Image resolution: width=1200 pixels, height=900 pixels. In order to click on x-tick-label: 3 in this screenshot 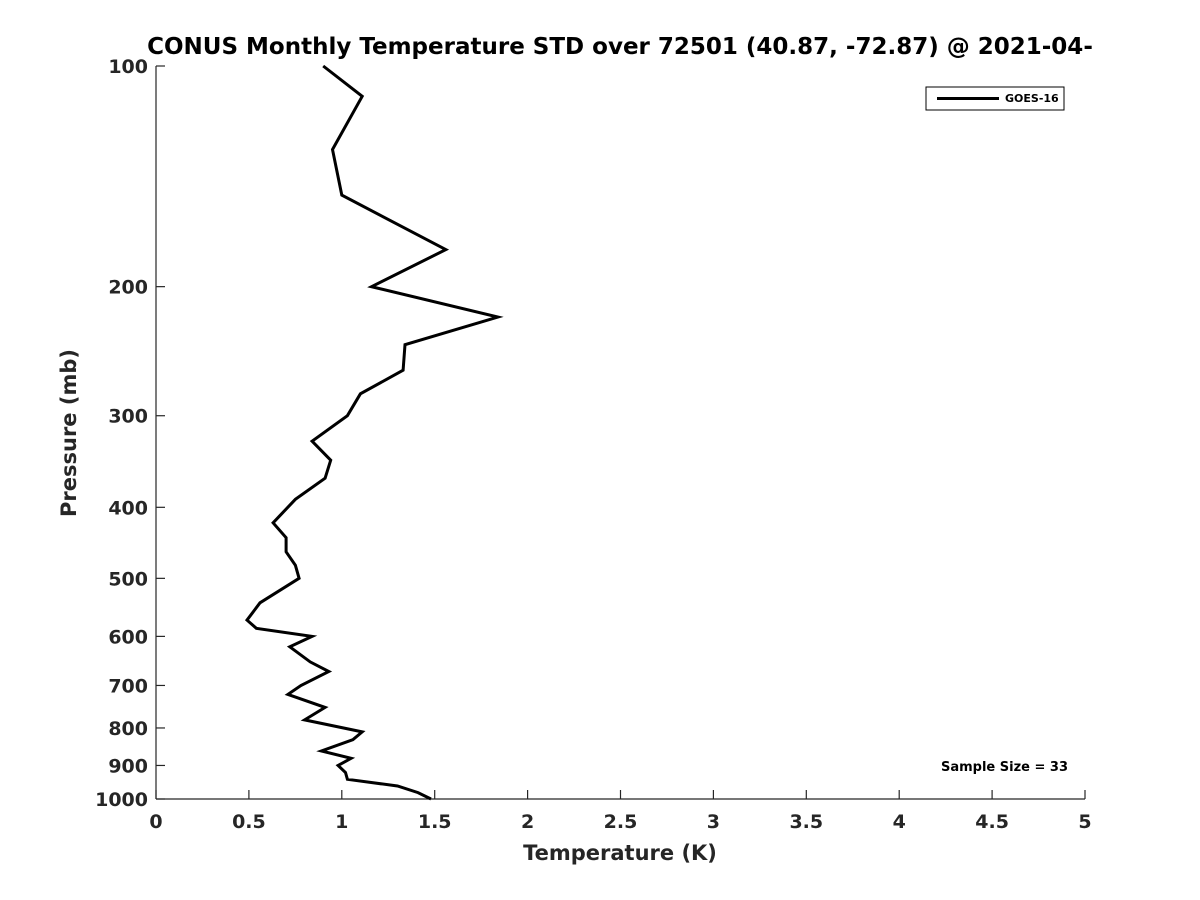, I will do `click(713, 822)`.